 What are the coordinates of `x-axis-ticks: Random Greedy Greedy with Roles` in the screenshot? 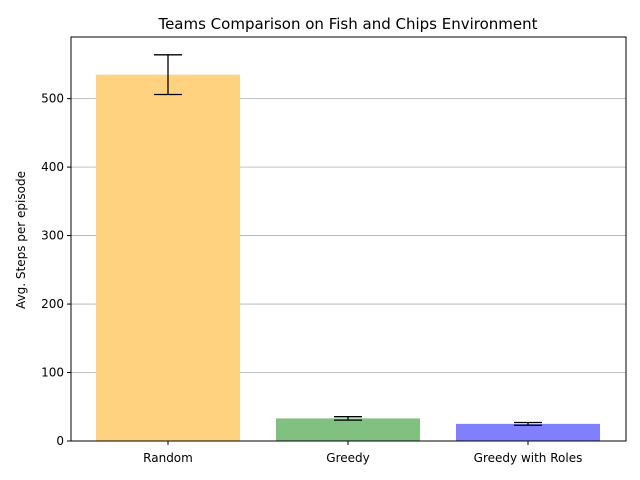 It's located at (362, 453).